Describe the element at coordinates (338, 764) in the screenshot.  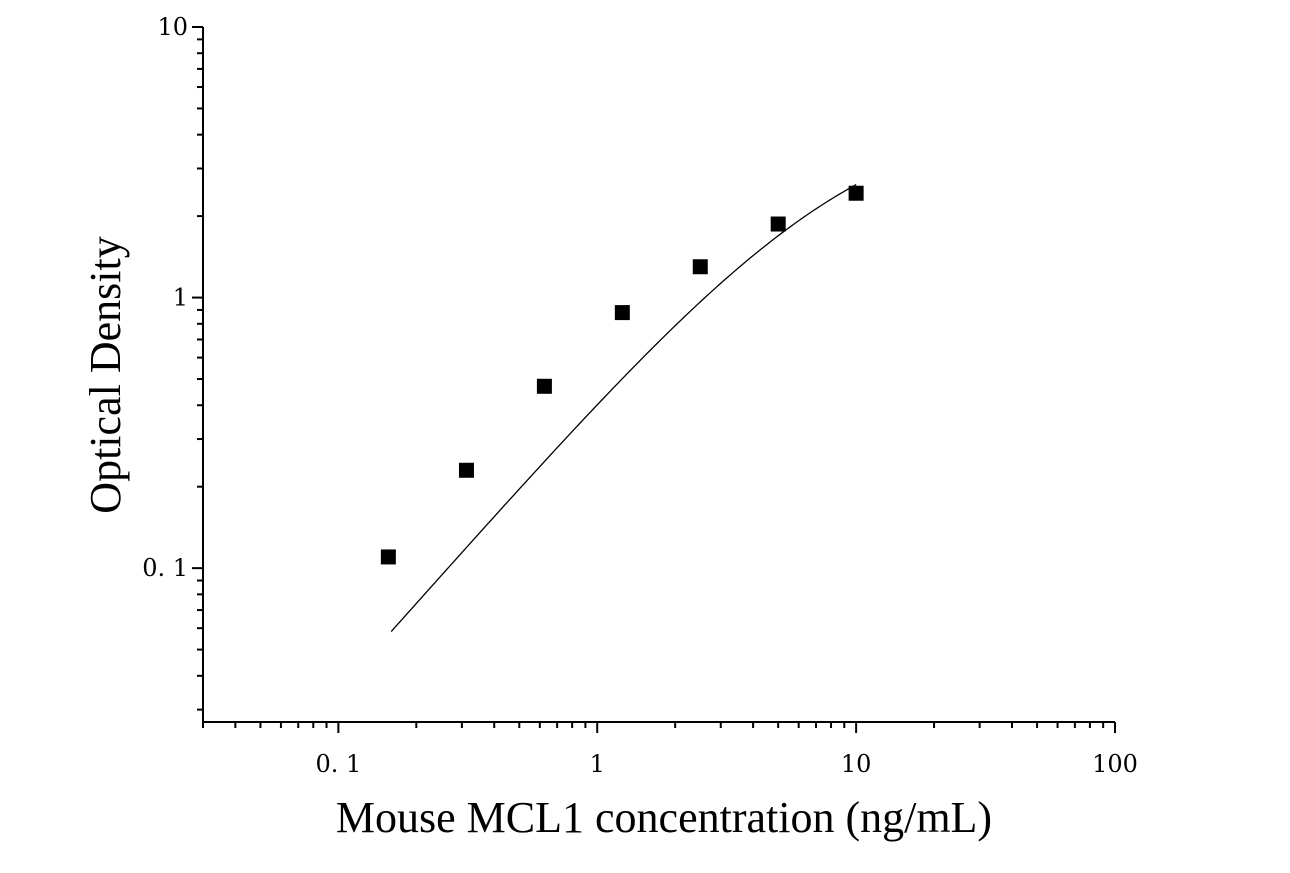
I see `x-tick-label: 0. 1` at that location.